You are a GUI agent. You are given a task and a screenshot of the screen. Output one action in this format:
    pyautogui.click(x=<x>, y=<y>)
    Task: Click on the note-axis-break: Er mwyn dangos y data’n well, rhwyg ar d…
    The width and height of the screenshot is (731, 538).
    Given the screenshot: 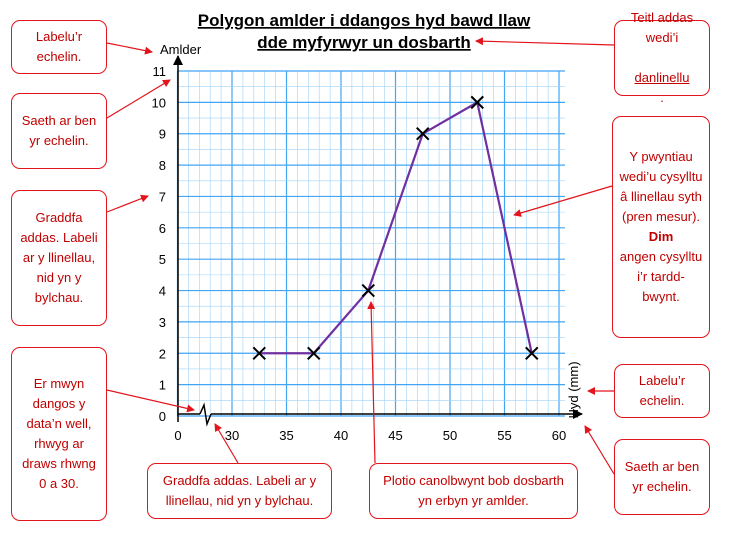 What is the action you would take?
    pyautogui.click(x=59, y=434)
    